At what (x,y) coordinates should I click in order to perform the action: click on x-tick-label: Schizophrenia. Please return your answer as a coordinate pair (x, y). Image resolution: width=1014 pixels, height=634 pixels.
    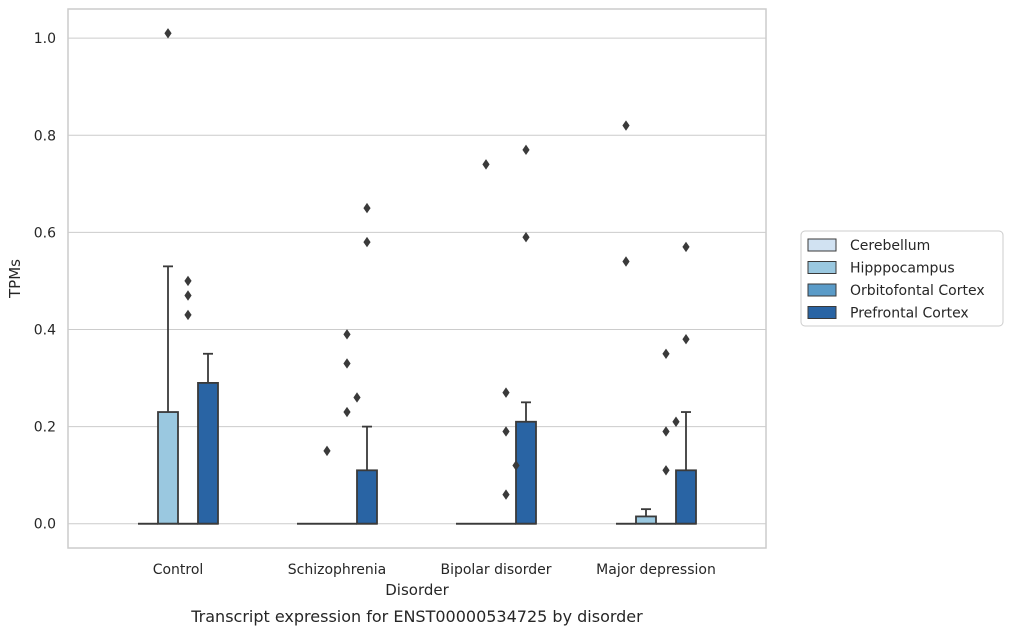
    Looking at the image, I should click on (337, 570).